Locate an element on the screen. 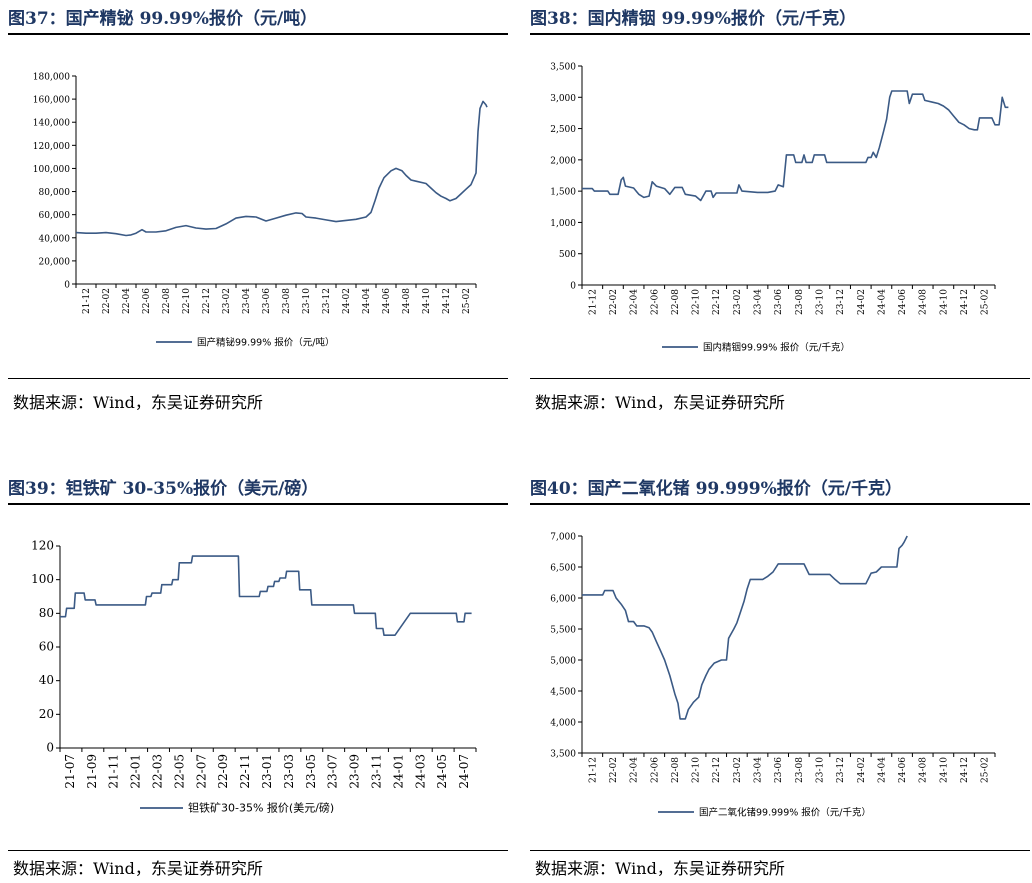 The height and width of the screenshot is (883, 1032). y-tick-label: 3,000 is located at coordinates (563, 99).